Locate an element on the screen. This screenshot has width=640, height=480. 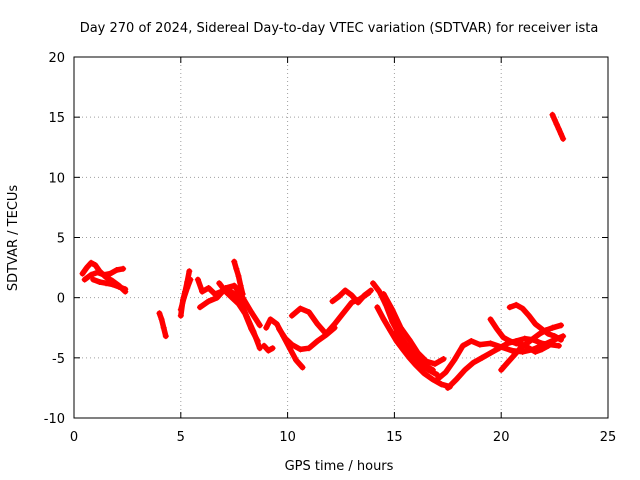
y-axis-label: SDTVAR / TECUs is located at coordinates (13, 238).